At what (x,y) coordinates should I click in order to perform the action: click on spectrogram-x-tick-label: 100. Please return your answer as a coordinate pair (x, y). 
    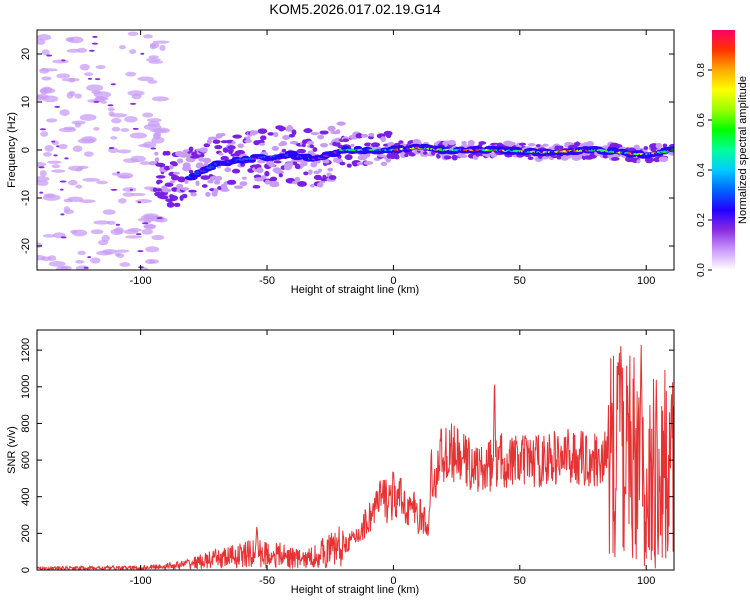
    Looking at the image, I should click on (646, 281).